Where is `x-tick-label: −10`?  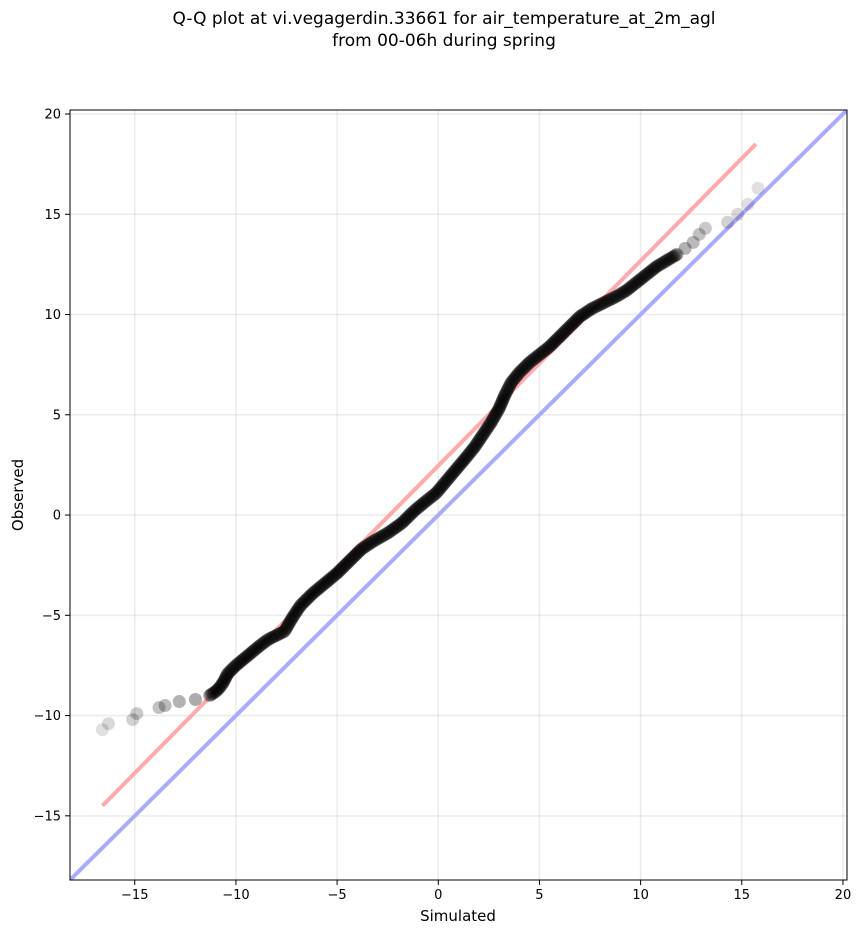
x-tick-label: −10 is located at coordinates (235, 895).